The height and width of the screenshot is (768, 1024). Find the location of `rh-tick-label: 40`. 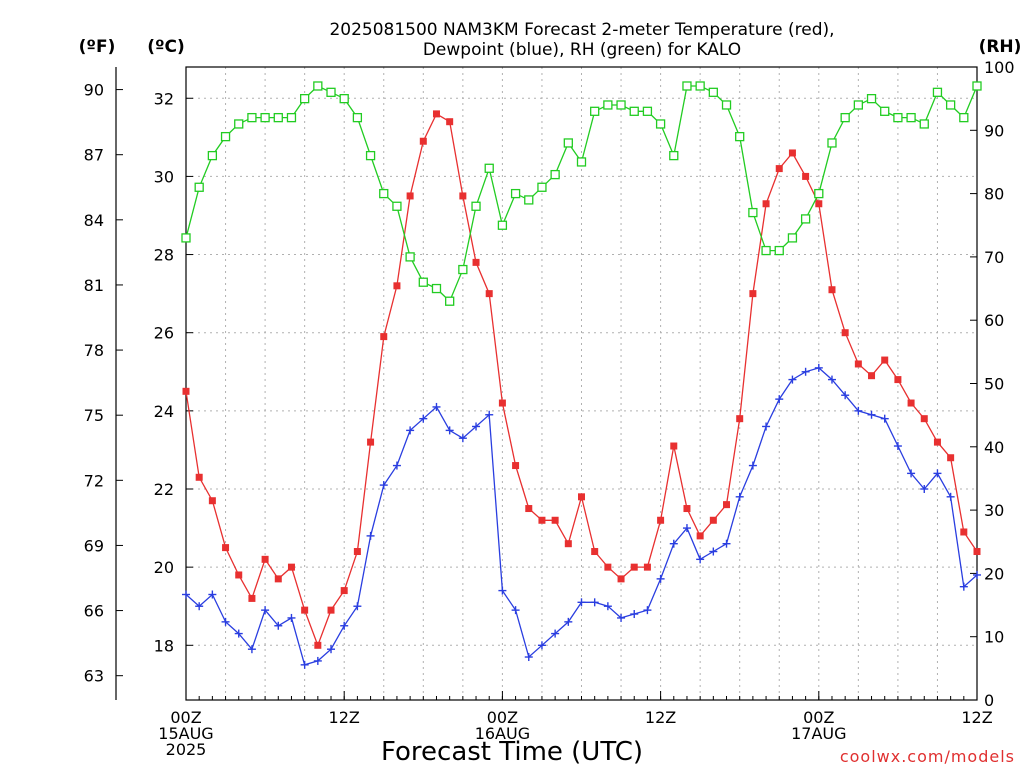

rh-tick-label: 40 is located at coordinates (994, 447).